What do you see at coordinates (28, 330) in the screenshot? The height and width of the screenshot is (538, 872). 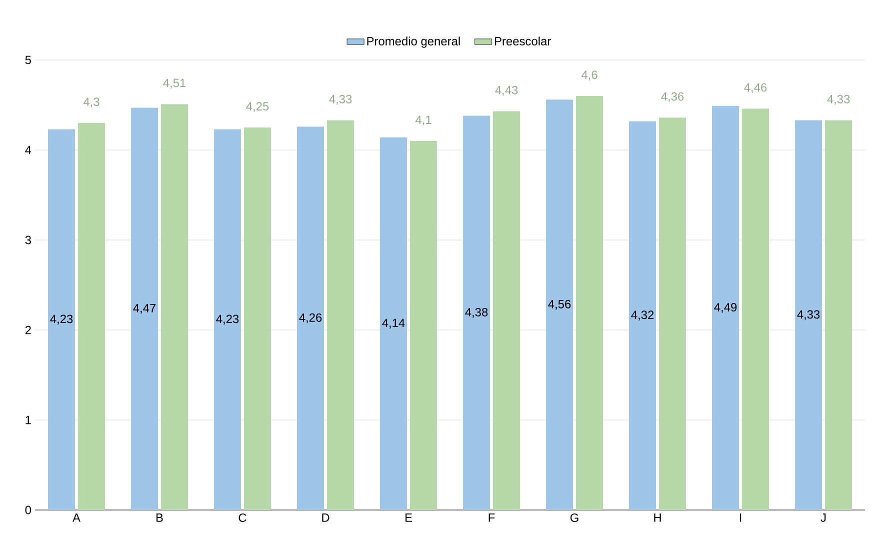 I see `y-tick-label: 2` at bounding box center [28, 330].